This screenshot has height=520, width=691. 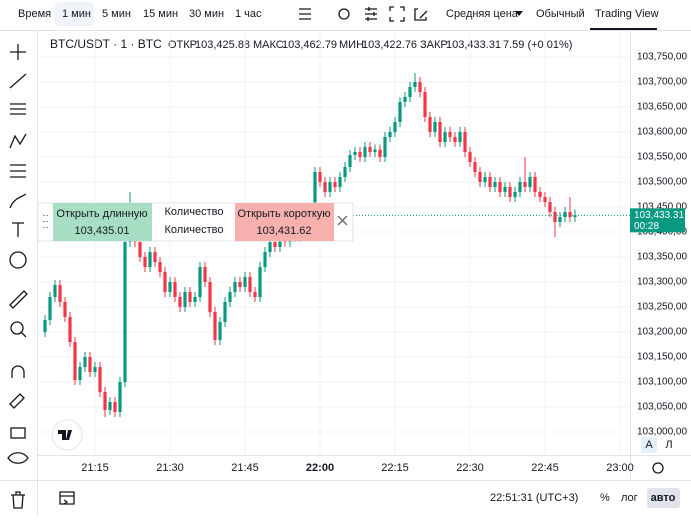 What do you see at coordinates (662, 107) in the screenshot?
I see `y-tick-label: 103,650,00` at bounding box center [662, 107].